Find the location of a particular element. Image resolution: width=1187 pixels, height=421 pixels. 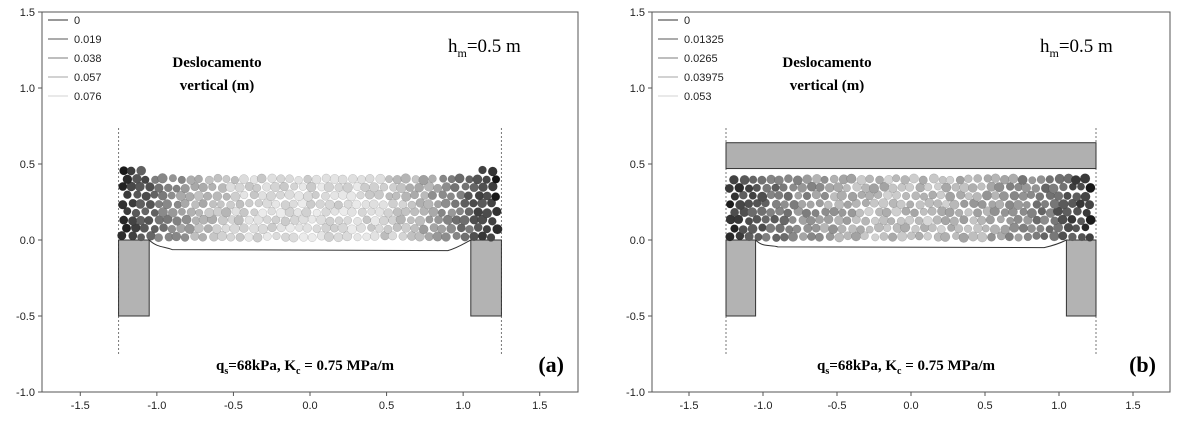

height-label: hm=0.5 m is located at coordinates (1076, 48).